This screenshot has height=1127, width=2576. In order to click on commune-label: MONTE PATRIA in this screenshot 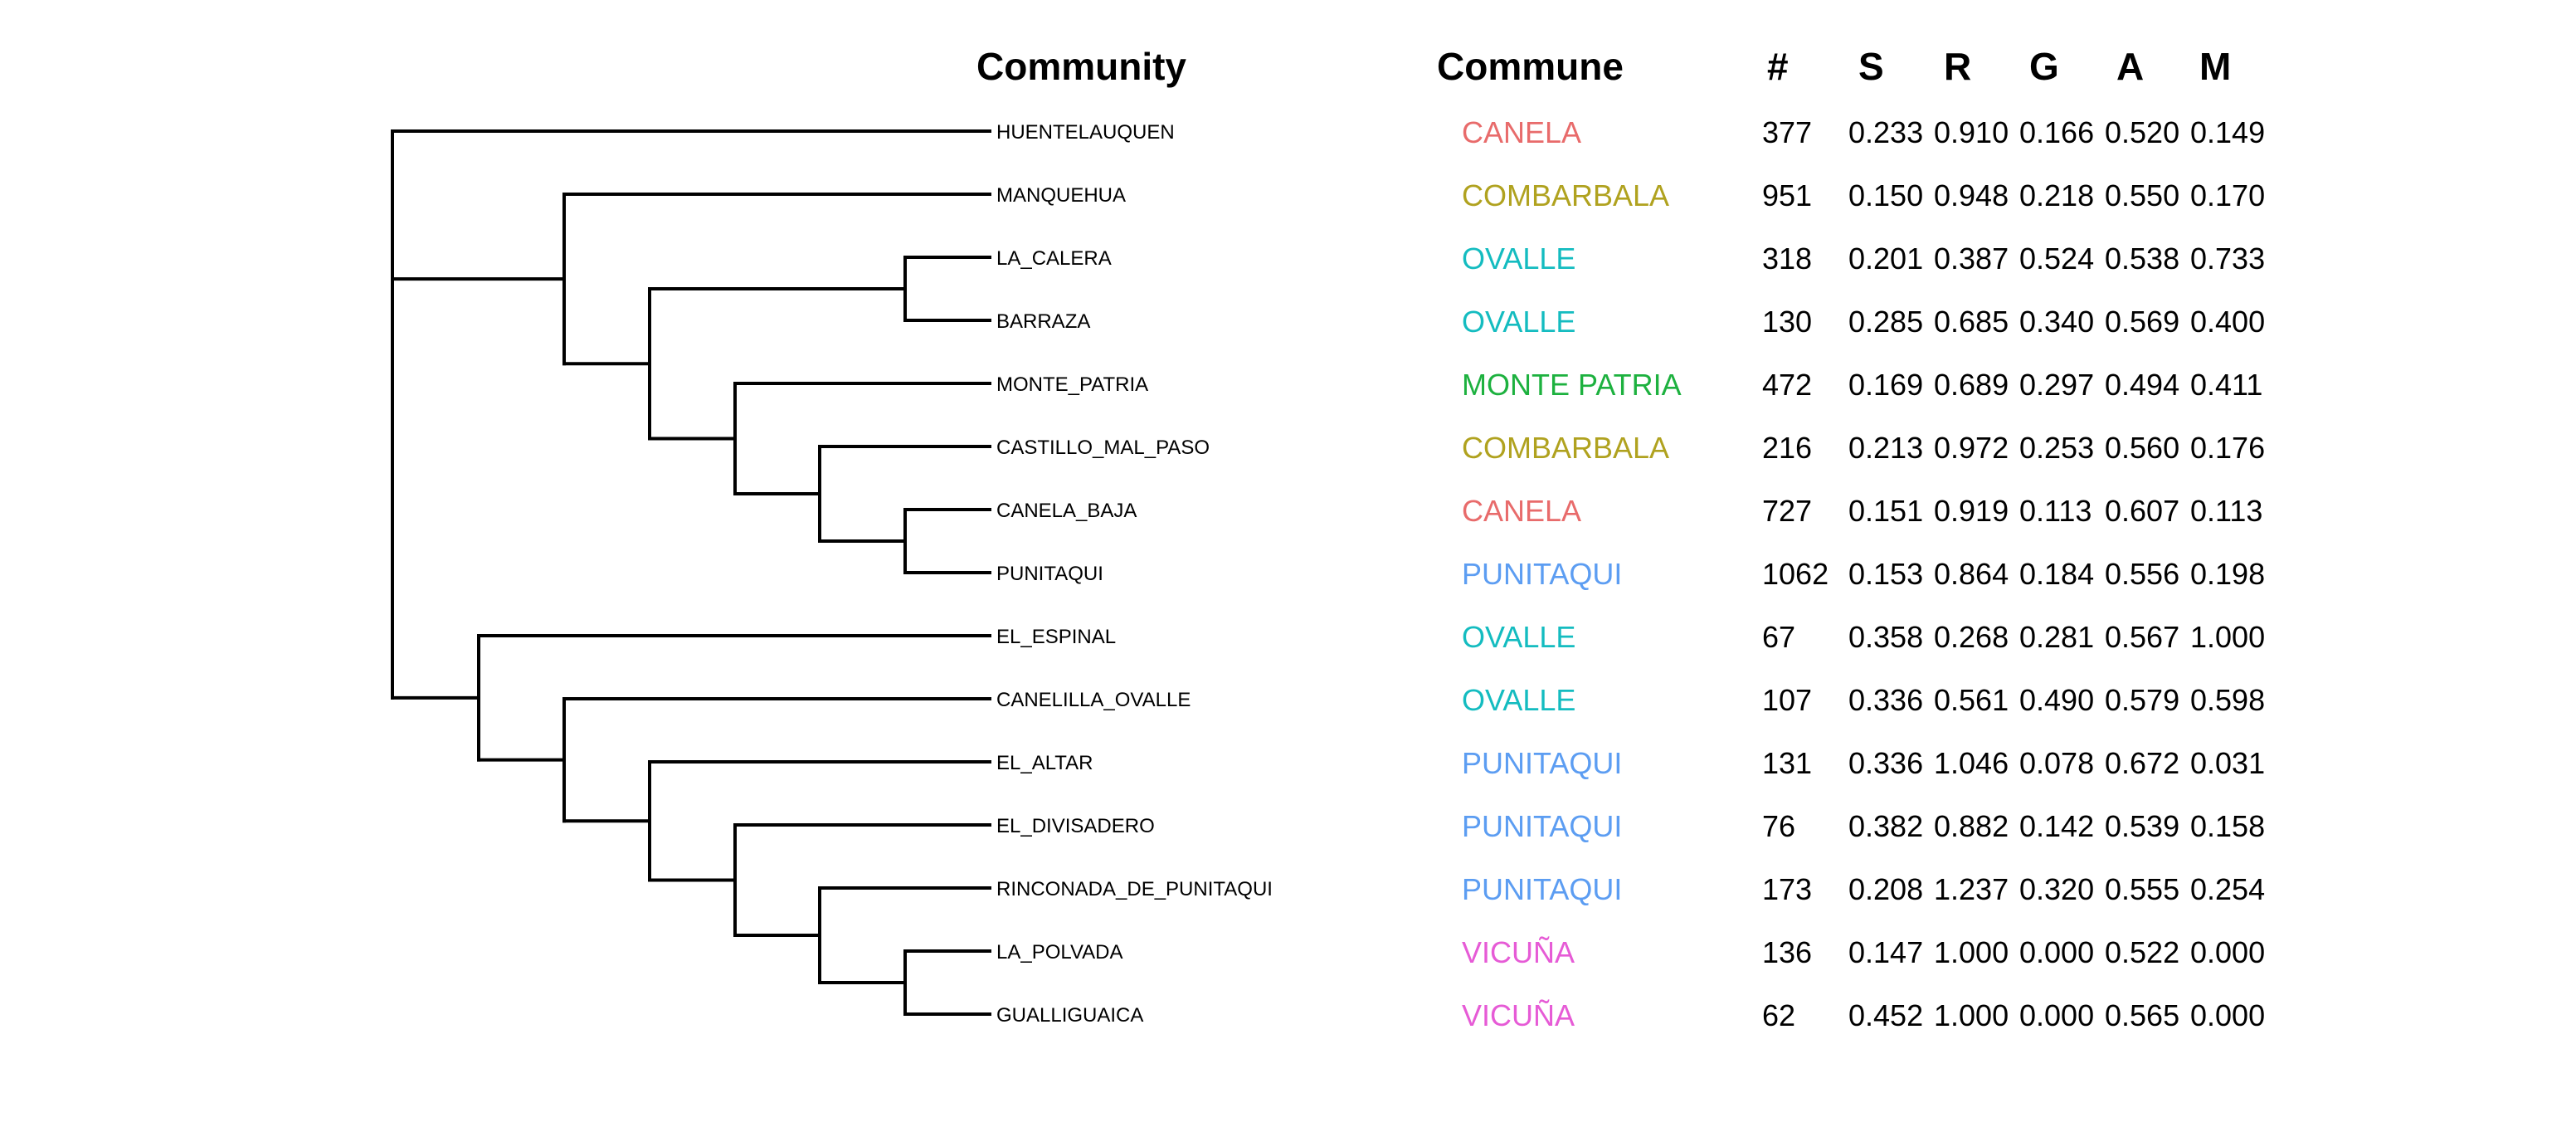, I will do `click(1572, 385)`.